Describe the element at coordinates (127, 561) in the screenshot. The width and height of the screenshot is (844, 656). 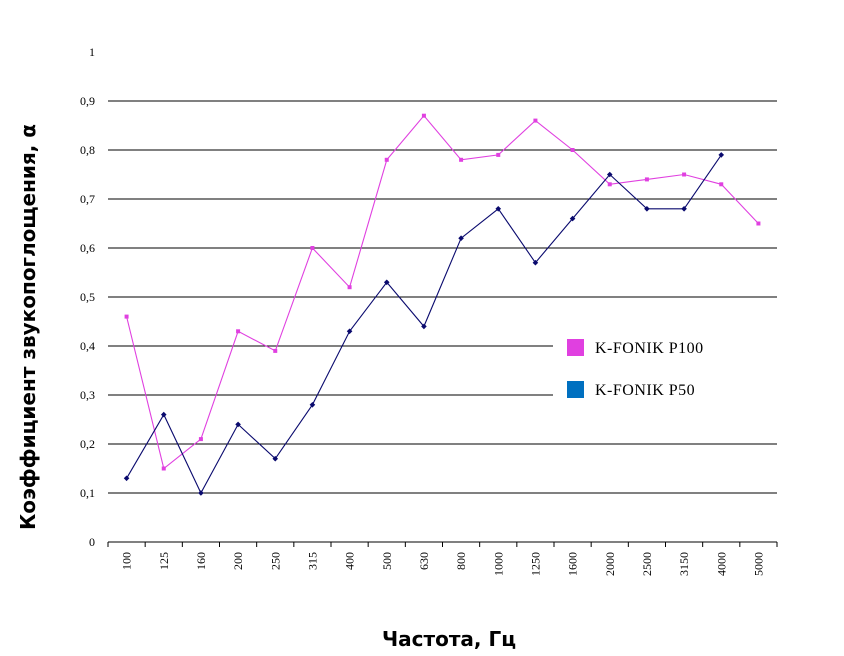
I see `x-tick-label: 100` at that location.